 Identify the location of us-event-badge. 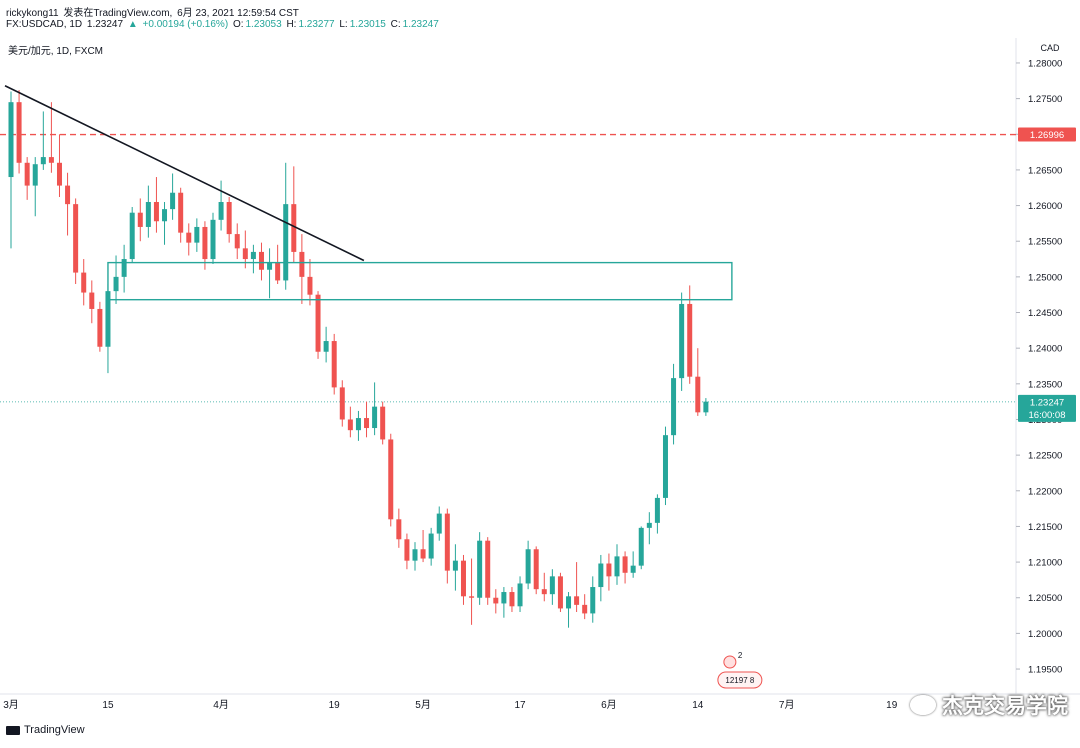
(740, 680).